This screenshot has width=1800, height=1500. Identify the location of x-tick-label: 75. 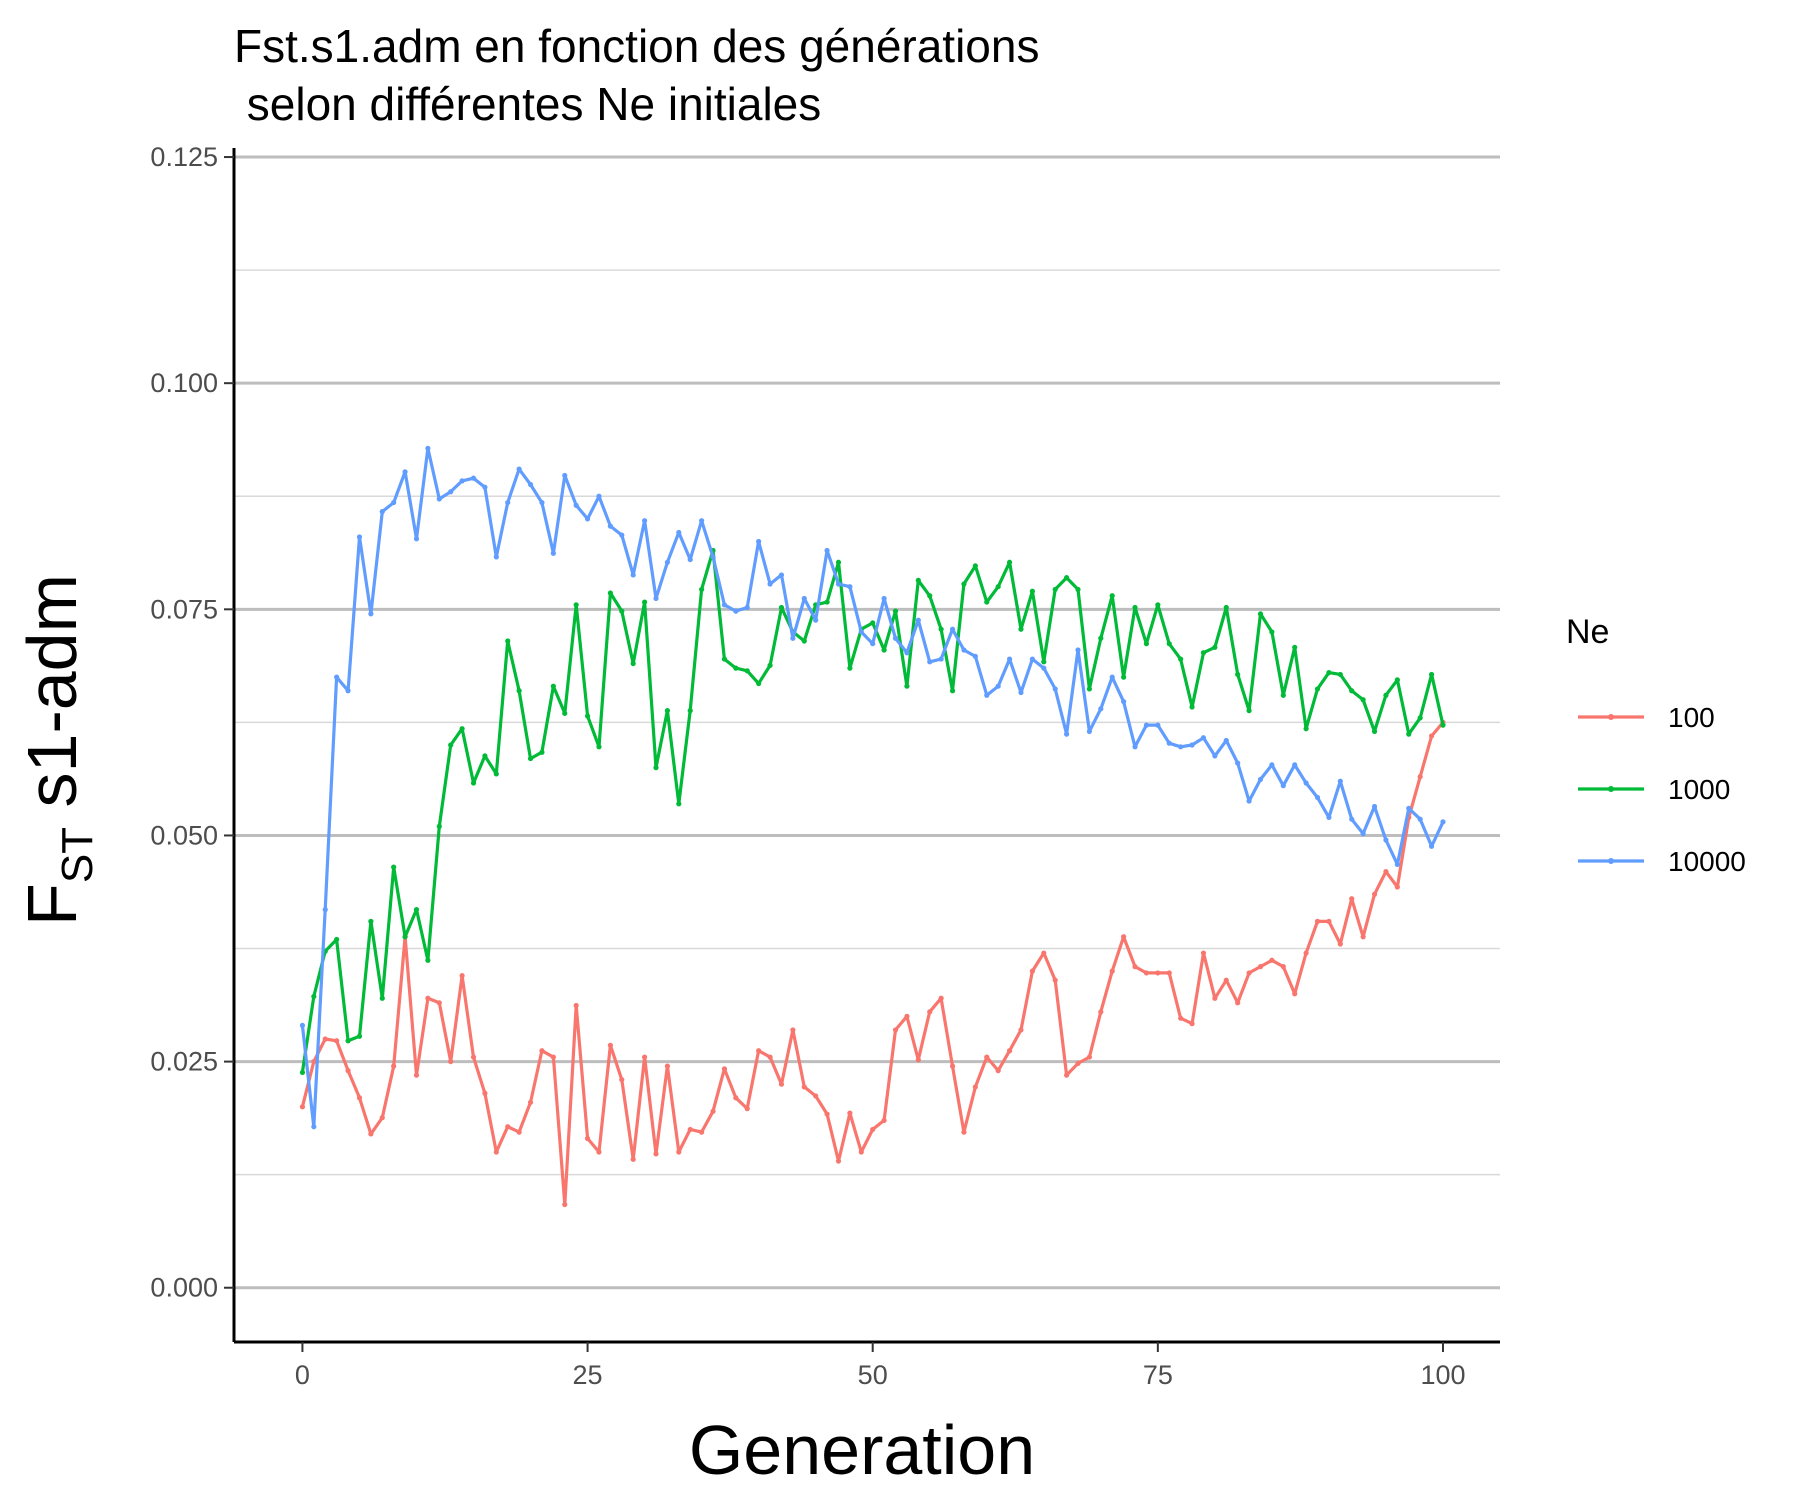
(1158, 1375).